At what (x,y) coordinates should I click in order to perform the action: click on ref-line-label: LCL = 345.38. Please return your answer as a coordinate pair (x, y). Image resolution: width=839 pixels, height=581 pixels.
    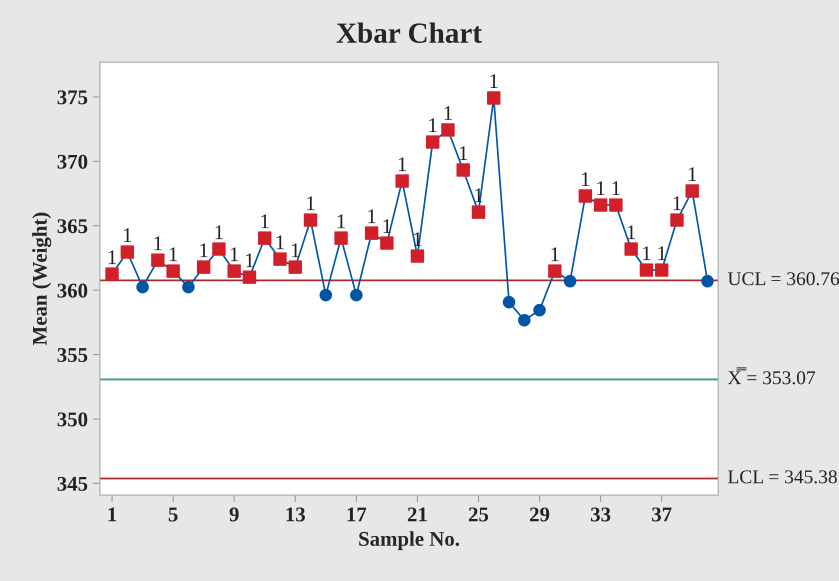
    Looking at the image, I should click on (782, 477).